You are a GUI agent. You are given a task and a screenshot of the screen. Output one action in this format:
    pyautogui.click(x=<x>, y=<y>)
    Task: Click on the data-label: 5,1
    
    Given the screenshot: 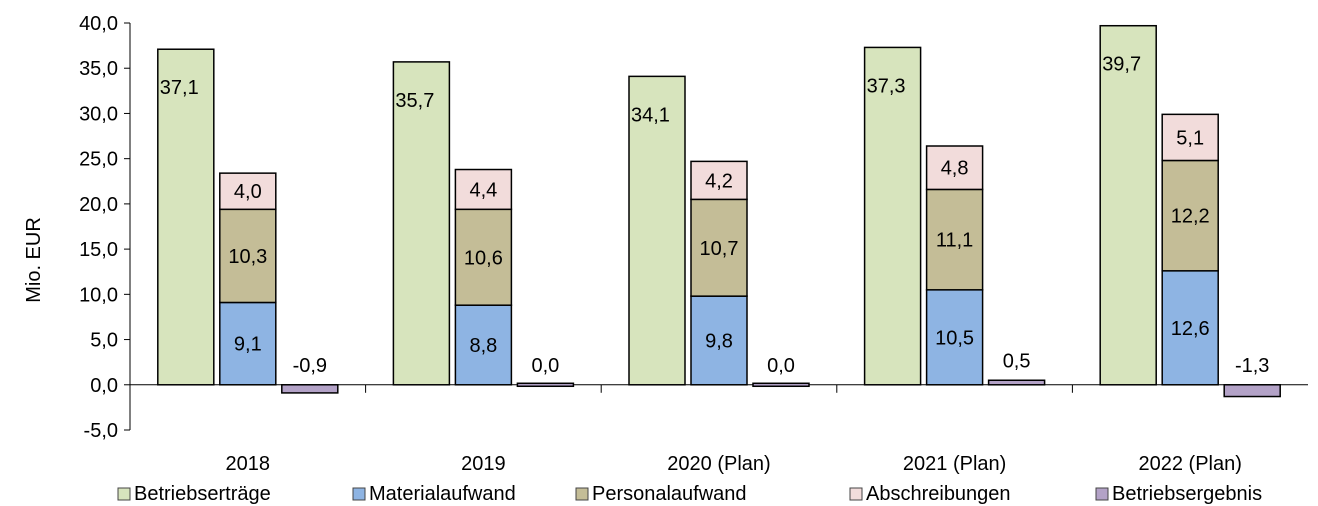 What is the action you would take?
    pyautogui.click(x=1190, y=138)
    